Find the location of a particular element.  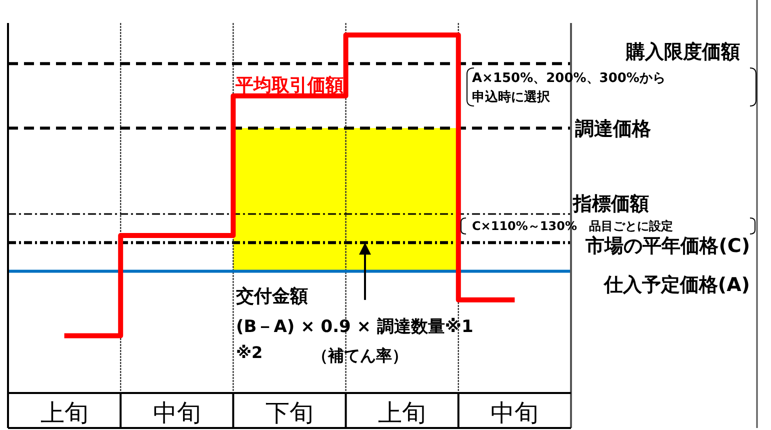

annotation: ※2 is located at coordinates (249, 352).